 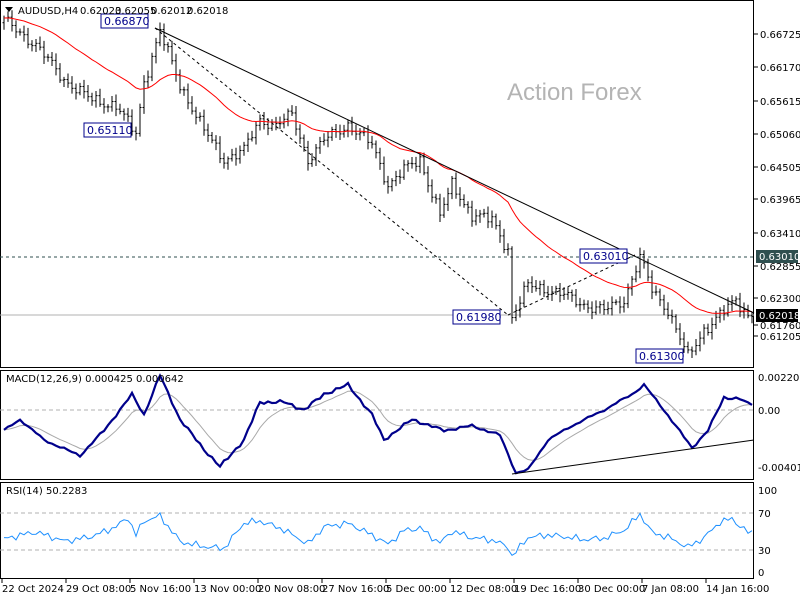 What do you see at coordinates (779, 257) in the screenshot?
I see `level-price-text: 0.63010` at bounding box center [779, 257].